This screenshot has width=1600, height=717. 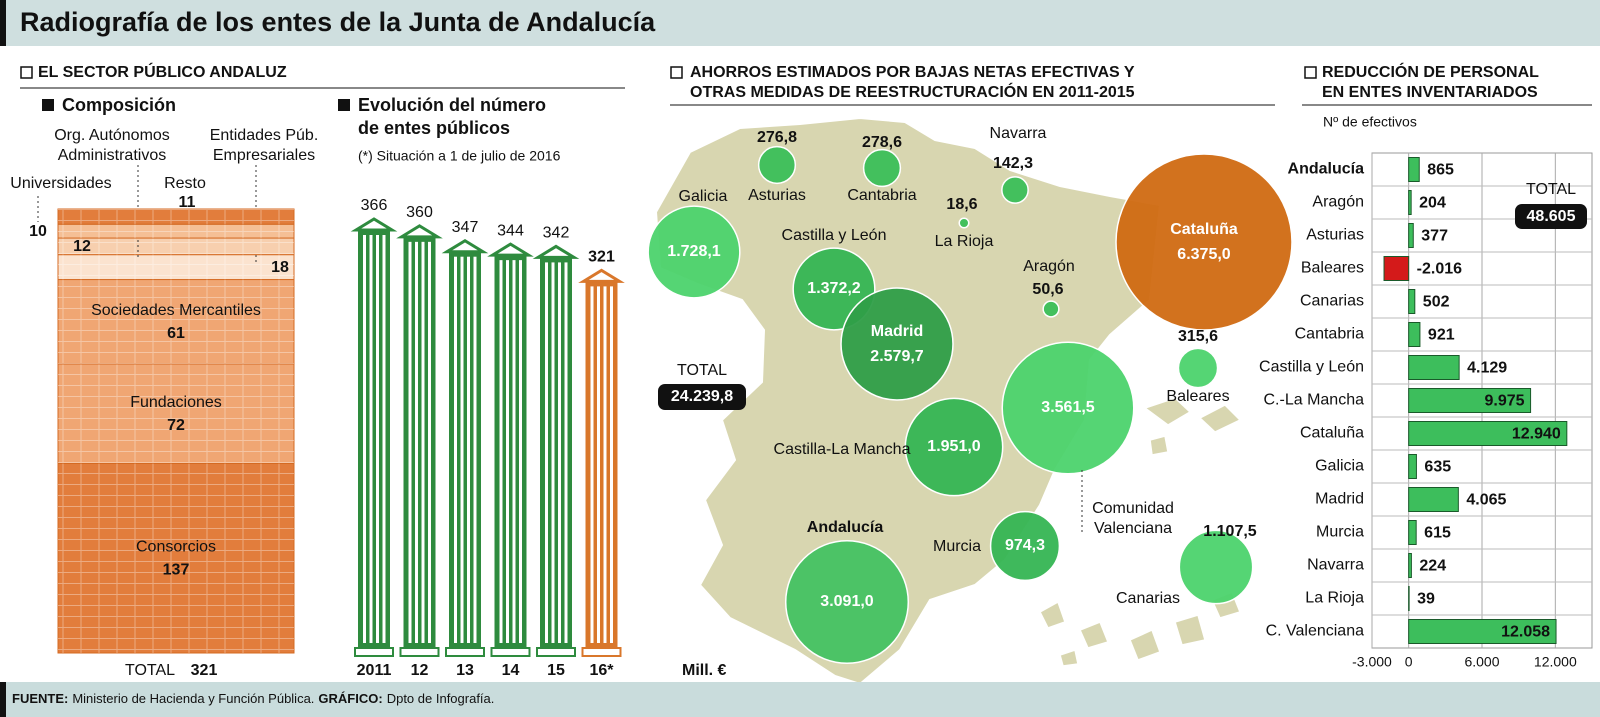 I want to click on y-tick-label: C. Valenciana, so click(x=1315, y=631).